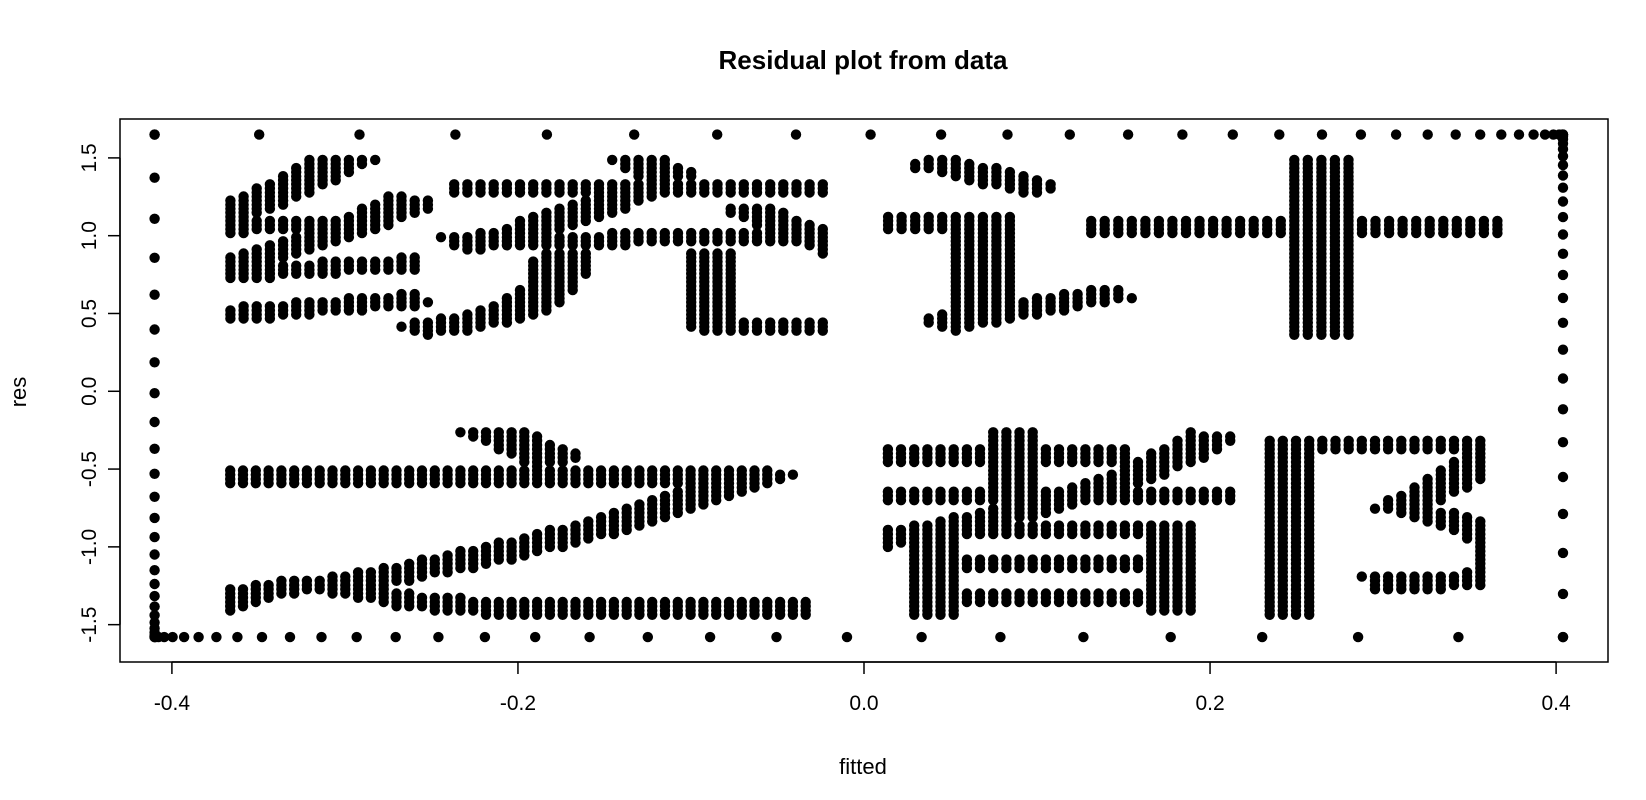  I want to click on chart-title: Residual plot from data, so click(863, 60).